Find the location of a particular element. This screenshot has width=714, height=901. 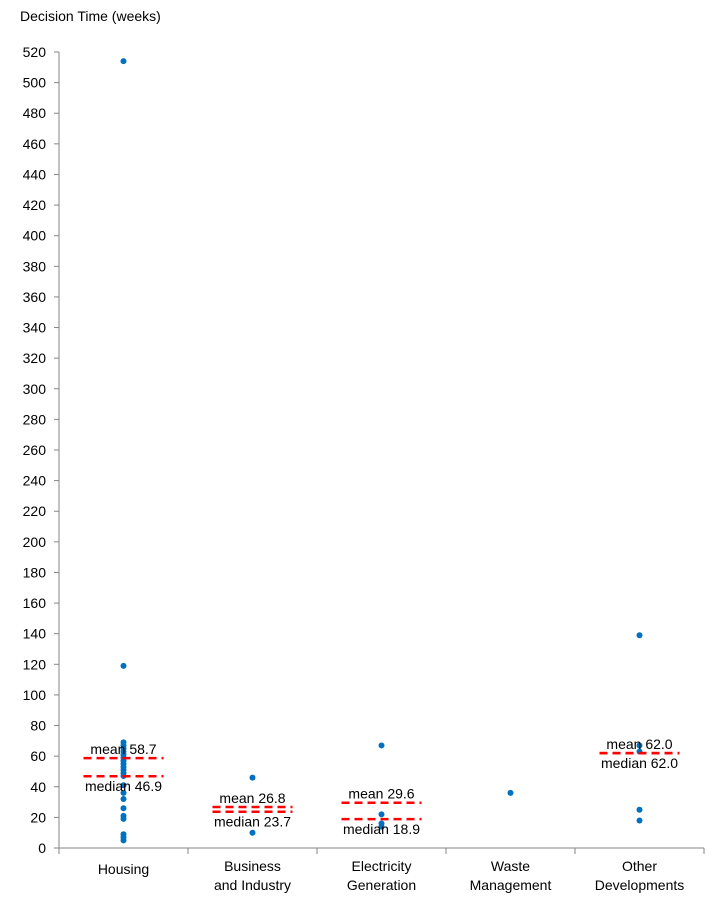

x-tick-label: Developments is located at coordinates (640, 885).